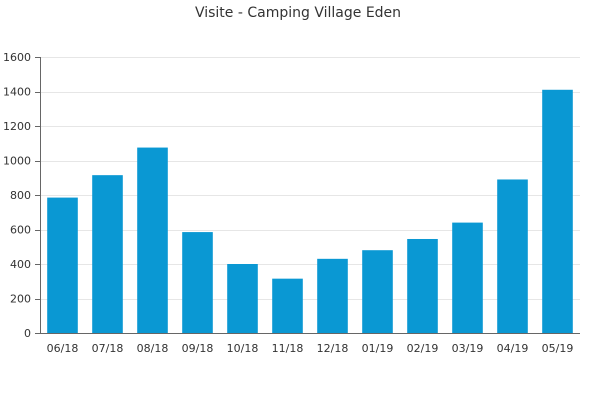  What do you see at coordinates (17, 161) in the screenshot?
I see `y-tick-label: 1000` at bounding box center [17, 161].